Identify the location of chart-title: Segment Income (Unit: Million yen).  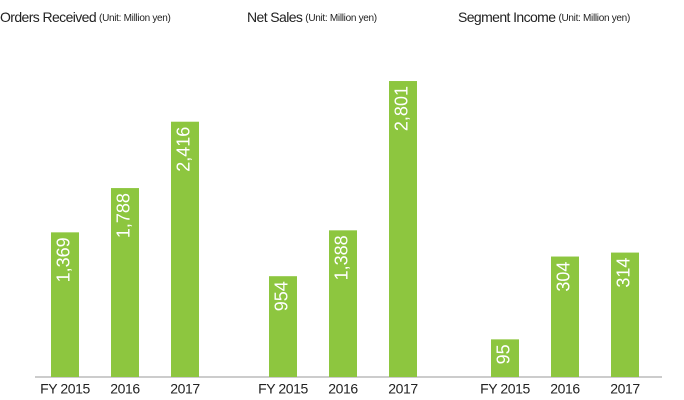
(544, 17).